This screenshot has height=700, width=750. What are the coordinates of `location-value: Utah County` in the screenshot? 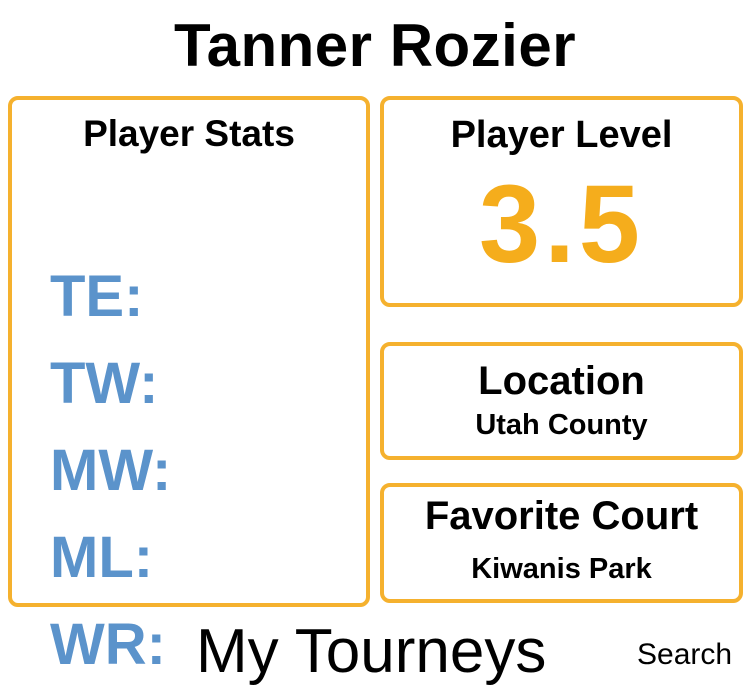 It's located at (561, 425).